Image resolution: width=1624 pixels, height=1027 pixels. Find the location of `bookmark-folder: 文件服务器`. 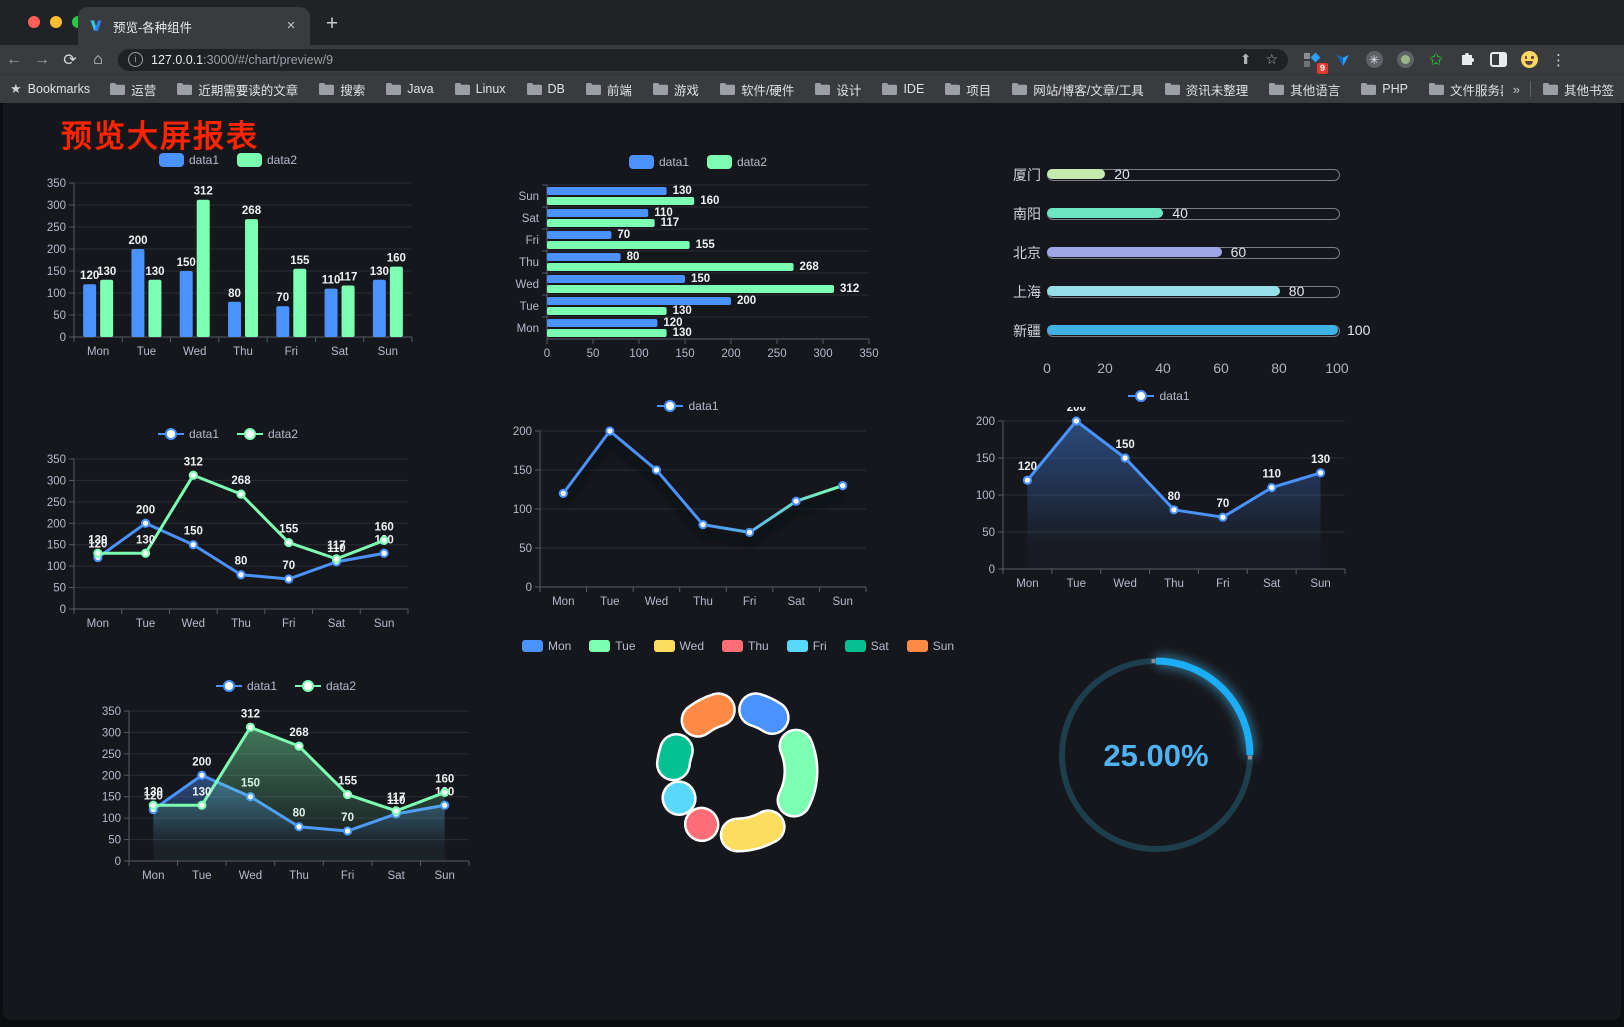

bookmark-folder: 文件服务器 is located at coordinates (1465, 89).